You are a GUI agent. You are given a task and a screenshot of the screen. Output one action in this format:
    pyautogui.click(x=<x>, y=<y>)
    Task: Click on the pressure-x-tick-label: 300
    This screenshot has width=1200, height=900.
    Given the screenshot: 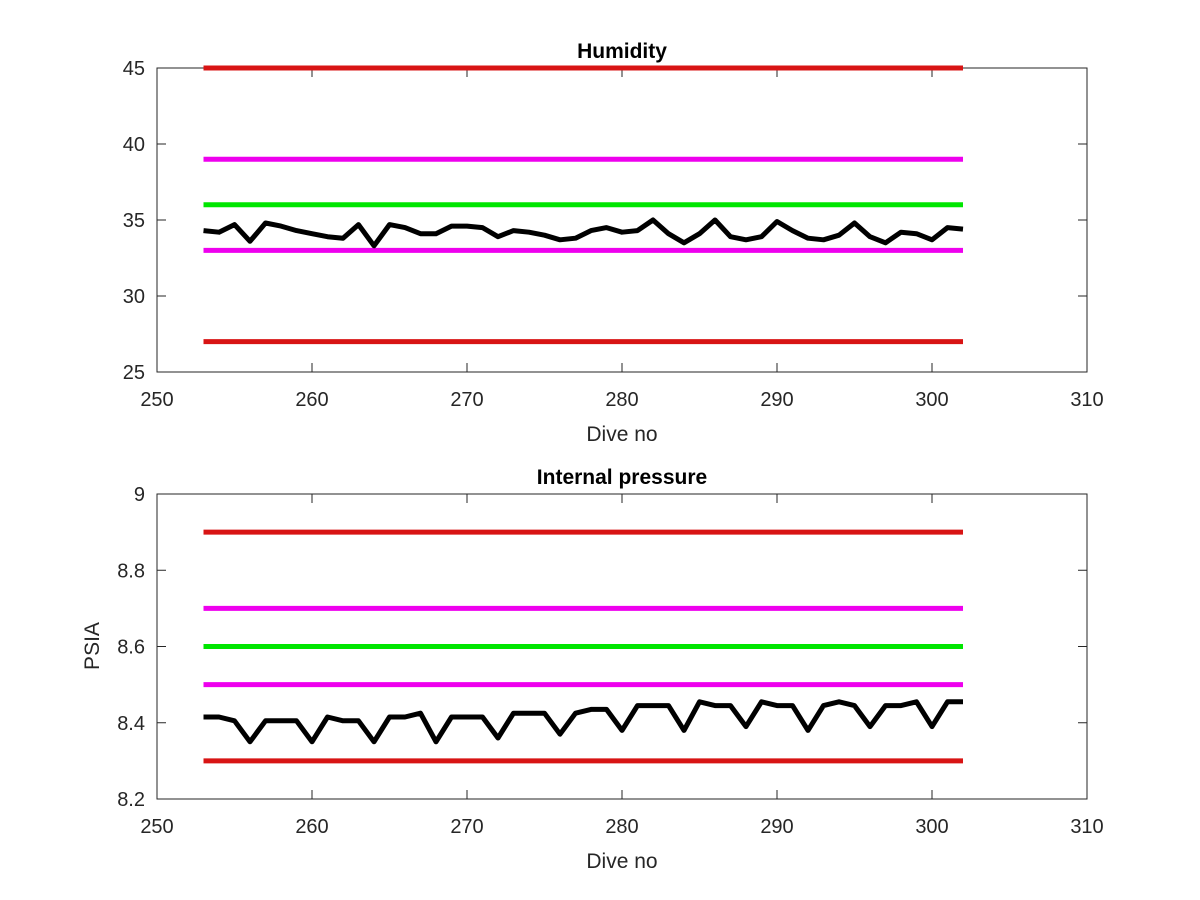 What is the action you would take?
    pyautogui.click(x=931, y=827)
    